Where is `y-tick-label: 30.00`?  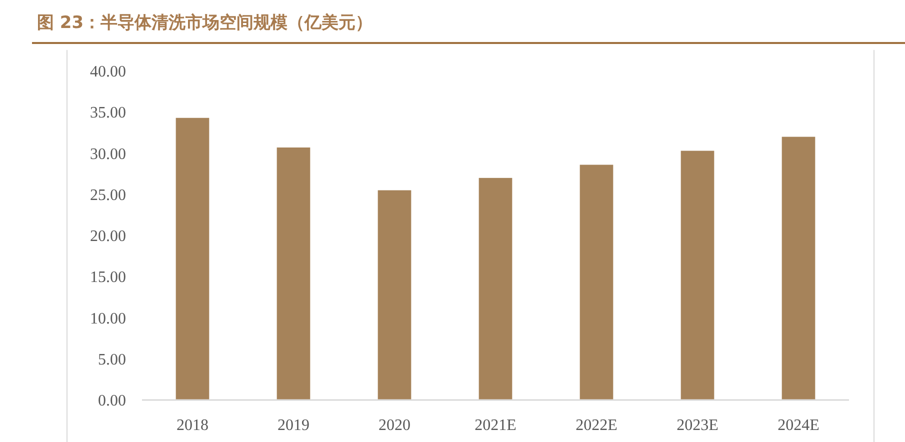
y-tick-label: 30.00 is located at coordinates (108, 154).